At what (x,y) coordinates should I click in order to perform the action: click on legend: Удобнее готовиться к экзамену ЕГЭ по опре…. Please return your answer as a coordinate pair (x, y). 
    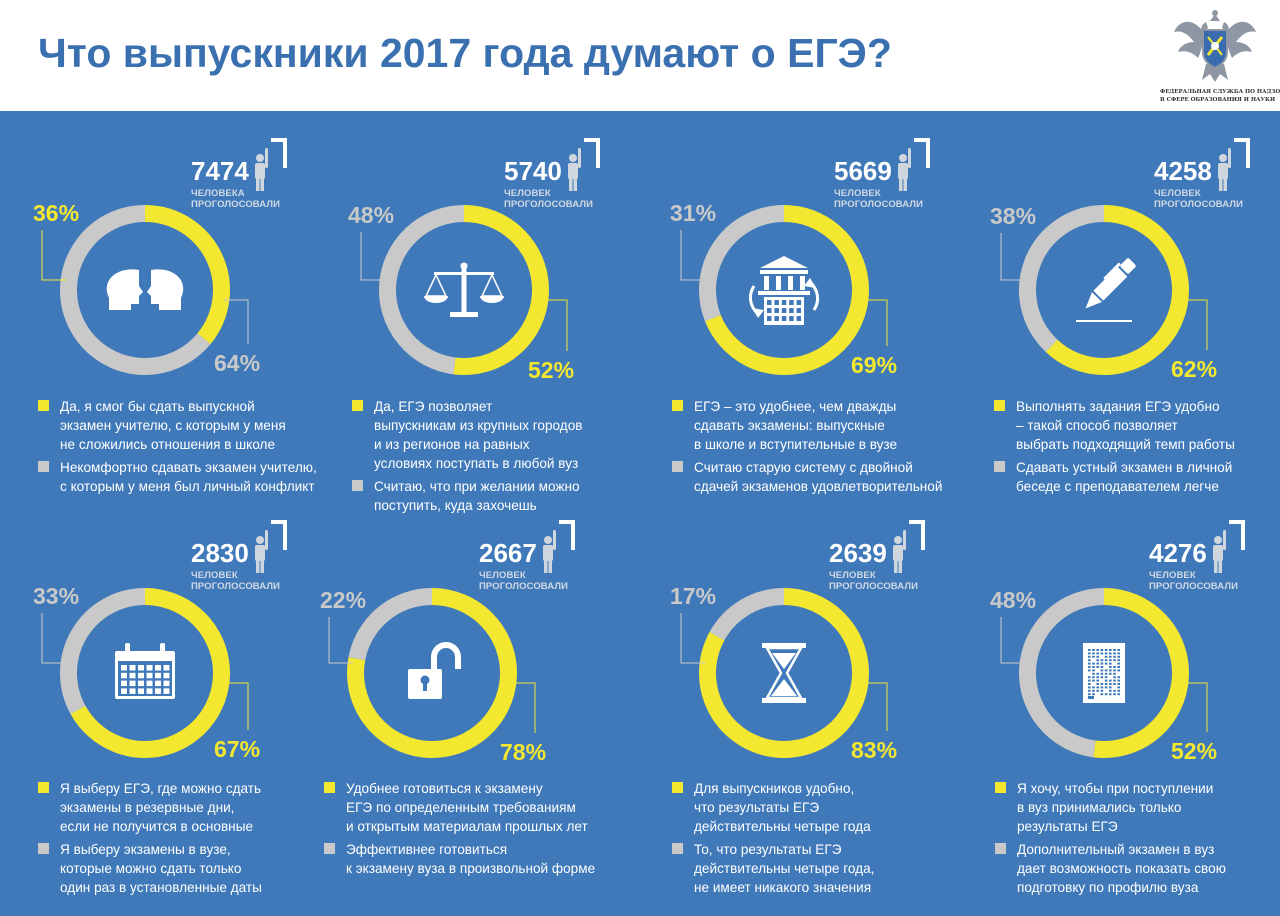
    Looking at the image, I should click on (459, 828).